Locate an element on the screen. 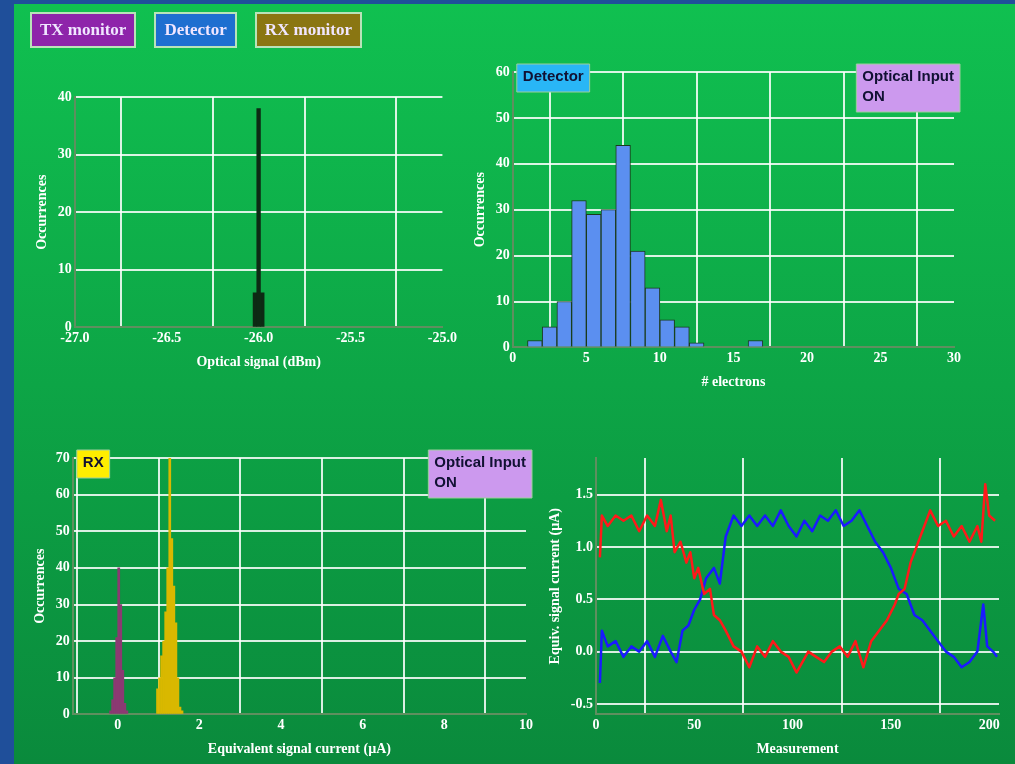 The width and height of the screenshot is (1015, 764). x-tick-label: 2 is located at coordinates (199, 725).